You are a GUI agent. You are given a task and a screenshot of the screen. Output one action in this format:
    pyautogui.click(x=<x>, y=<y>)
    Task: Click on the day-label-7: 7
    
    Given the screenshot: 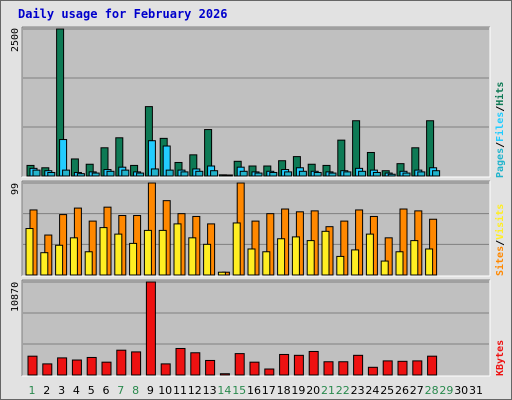 What is the action you would take?
    pyautogui.click(x=120, y=390)
    